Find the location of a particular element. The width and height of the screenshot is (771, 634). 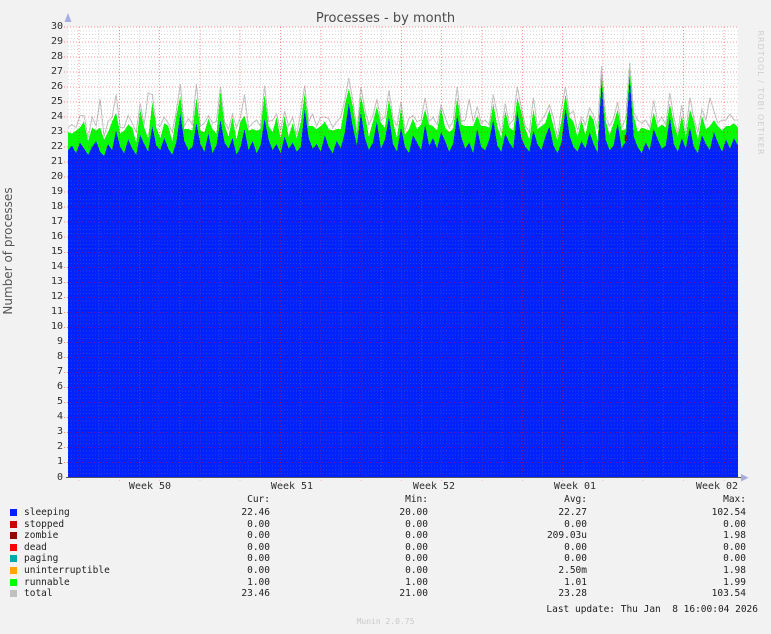

legend-value: 209.03u is located at coordinates (566, 536).